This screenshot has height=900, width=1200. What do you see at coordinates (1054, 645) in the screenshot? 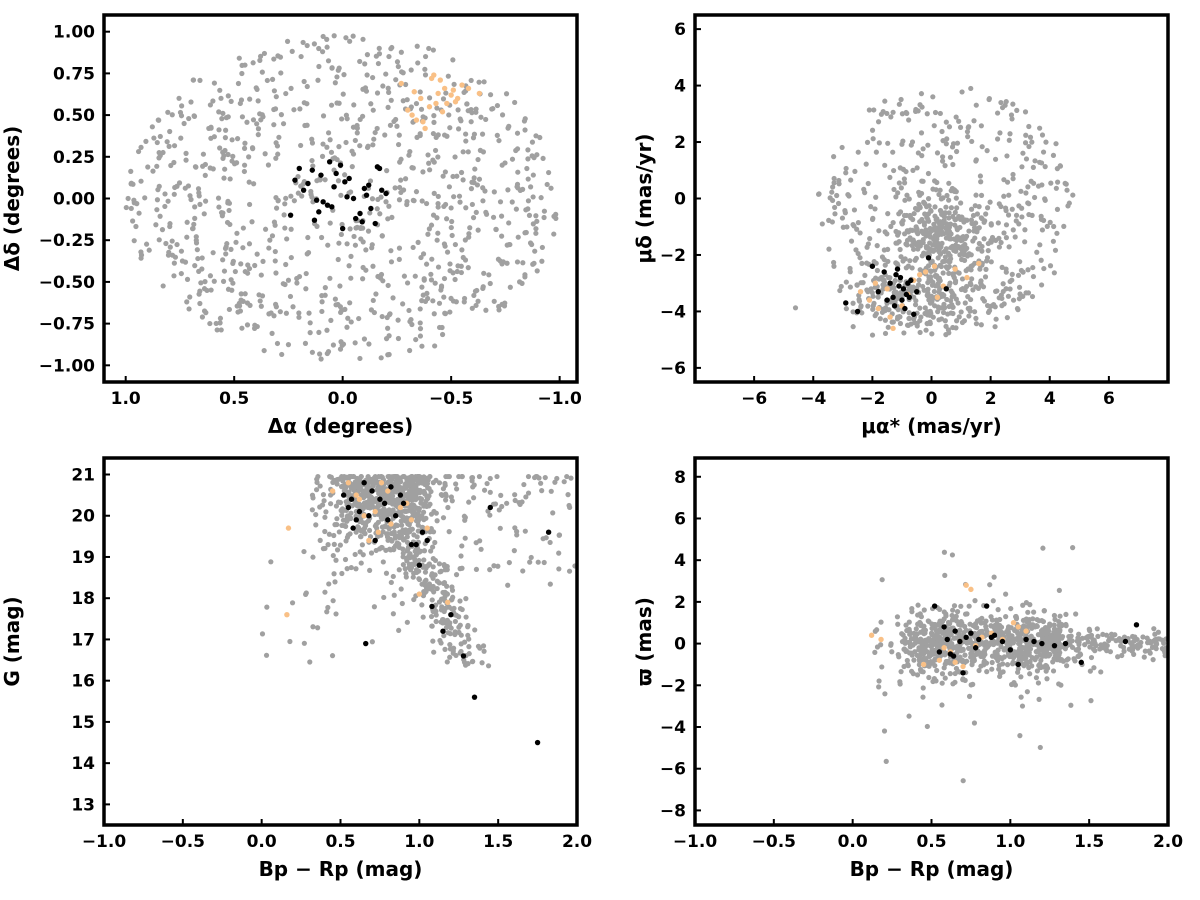
I see `plx-member-point` at bounding box center [1054, 645].